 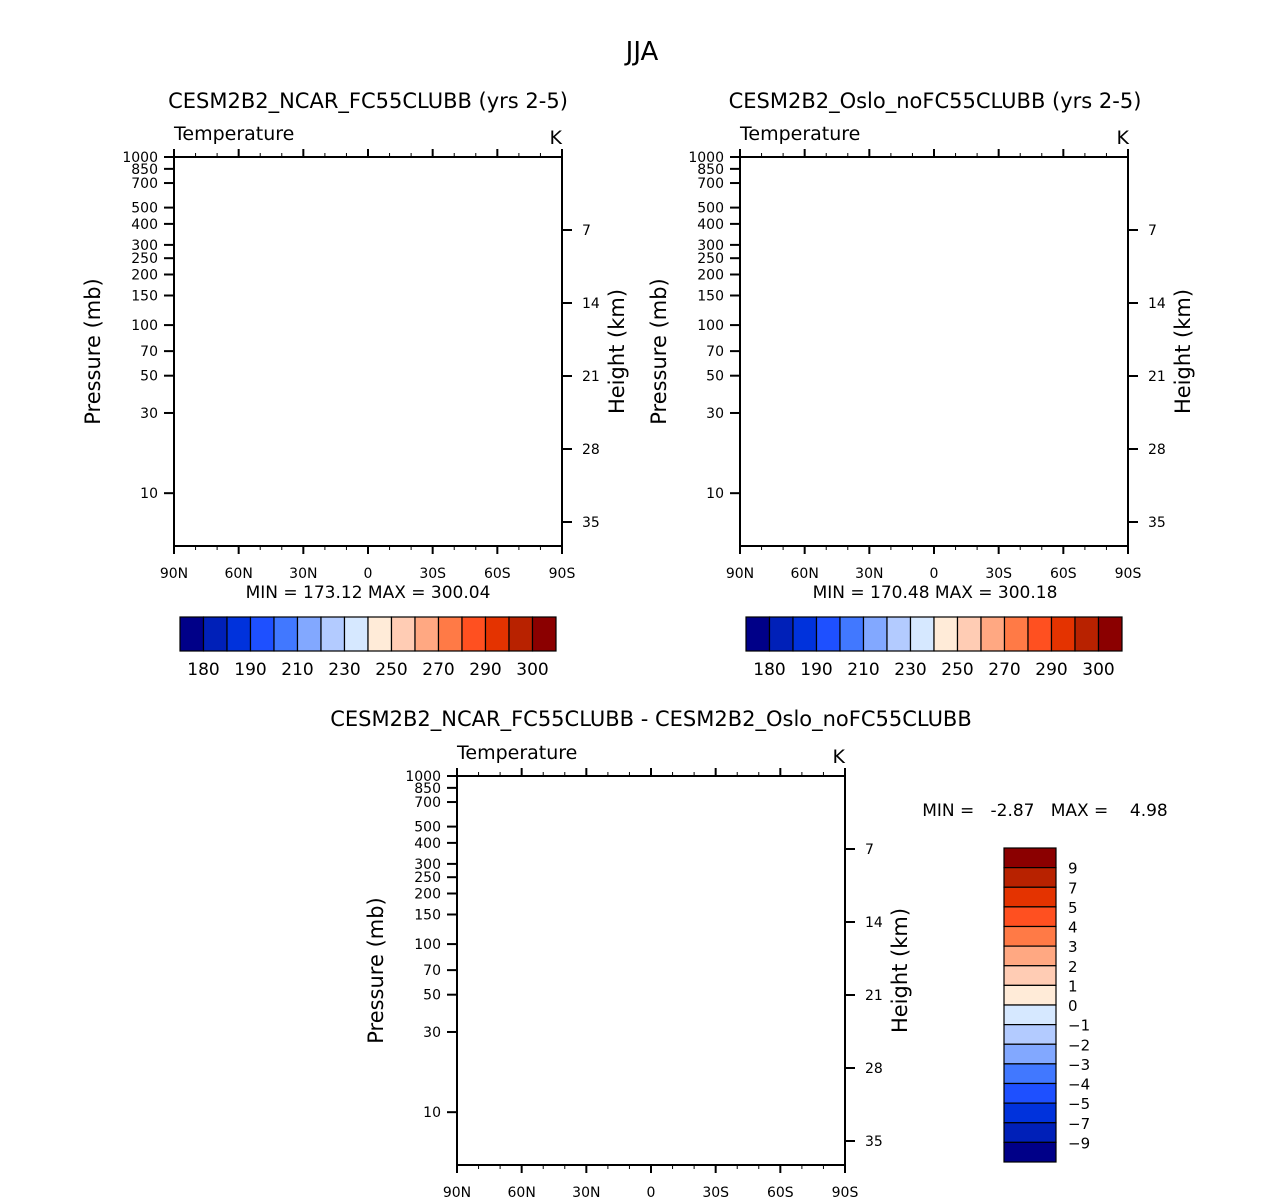 What do you see at coordinates (1079, 1104) in the screenshot?
I see `colorbar-label: −5` at bounding box center [1079, 1104].